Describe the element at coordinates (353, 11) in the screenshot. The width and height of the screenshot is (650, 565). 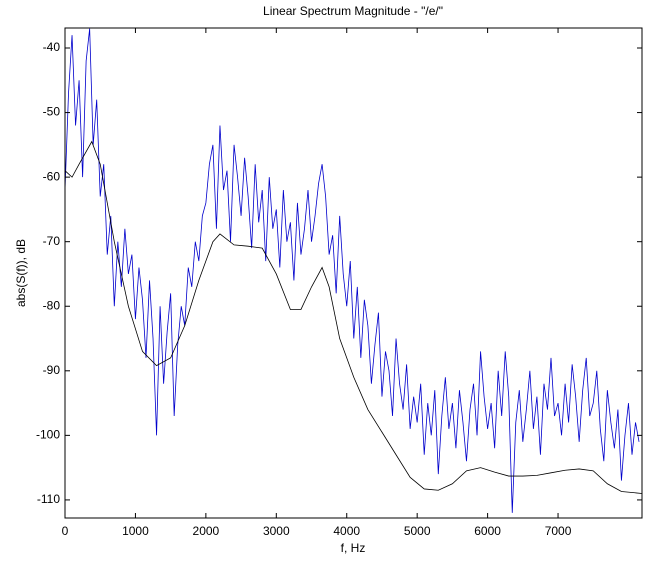
I see `chart-title: Linear Spectrum Magnitude - "/e/"` at that location.